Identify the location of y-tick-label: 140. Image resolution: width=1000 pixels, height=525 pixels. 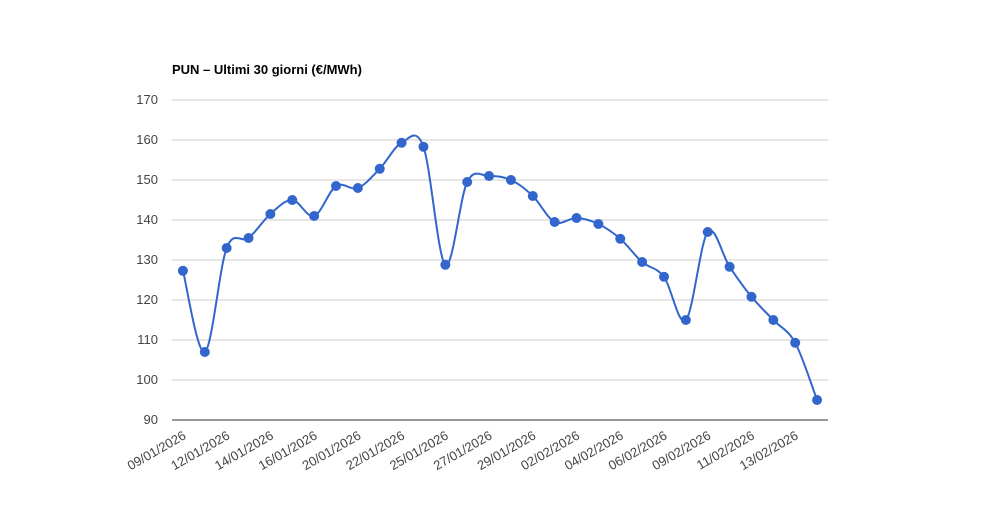
(147, 219).